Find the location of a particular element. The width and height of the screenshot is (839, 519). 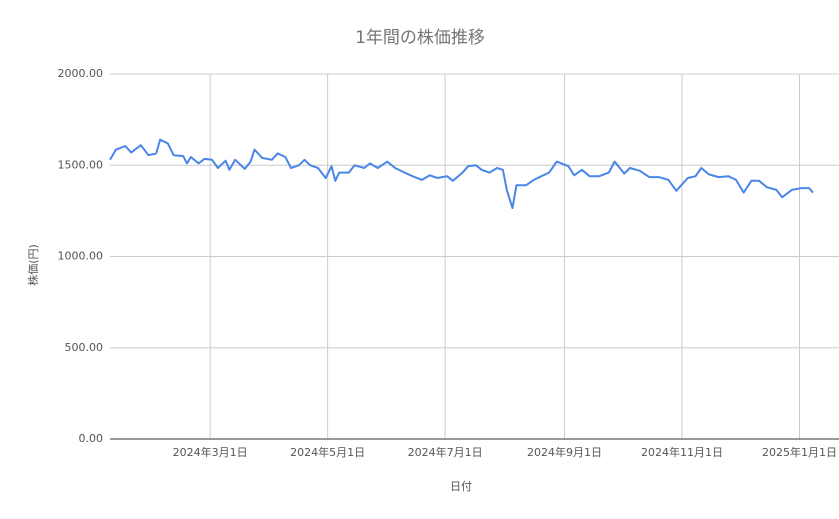

data-line is located at coordinates (461, 174).